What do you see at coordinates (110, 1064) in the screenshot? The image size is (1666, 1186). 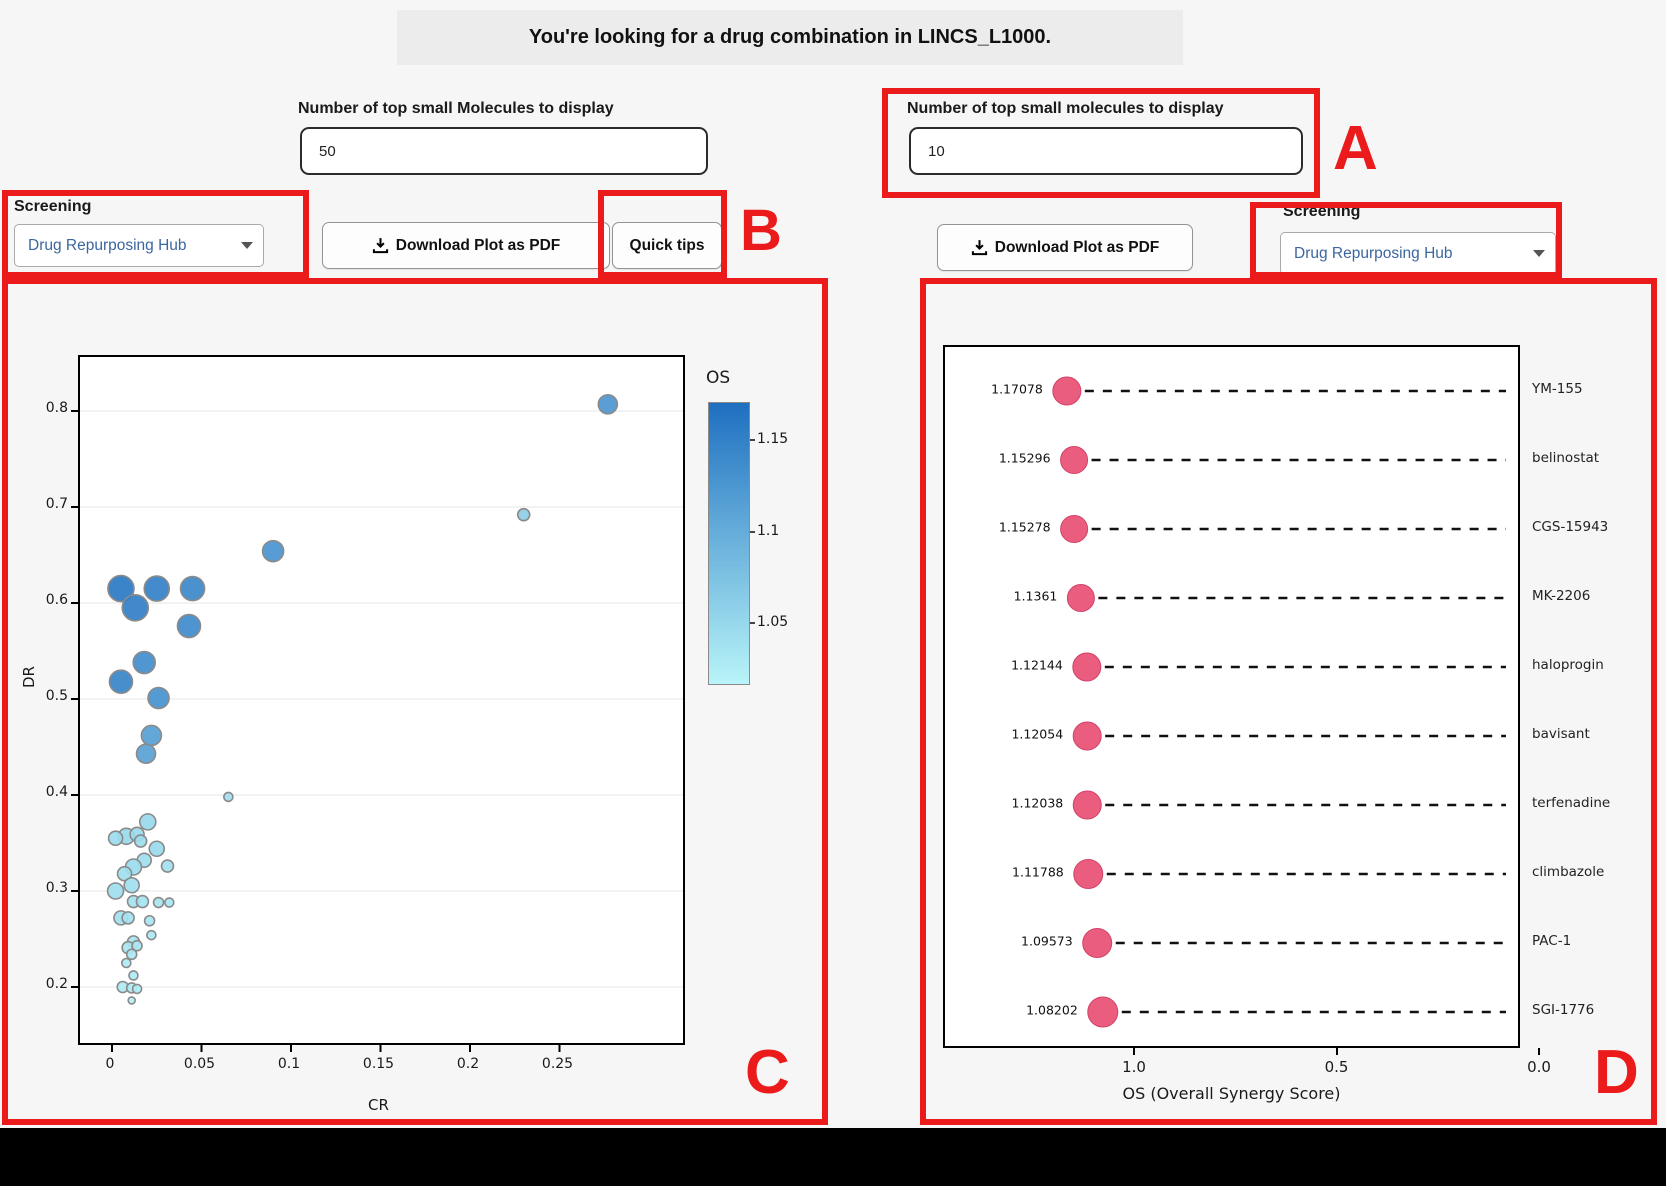 I see `scatter-xtick-label: 0` at bounding box center [110, 1064].